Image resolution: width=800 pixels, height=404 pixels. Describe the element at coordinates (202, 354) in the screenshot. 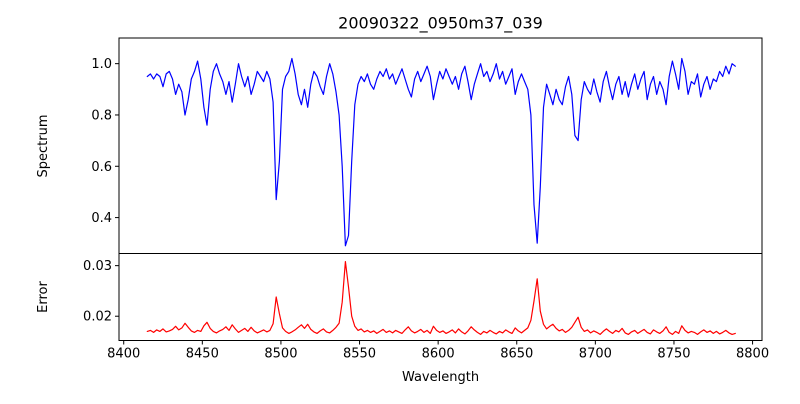

I see `x-tick-label: 8450` at that location.